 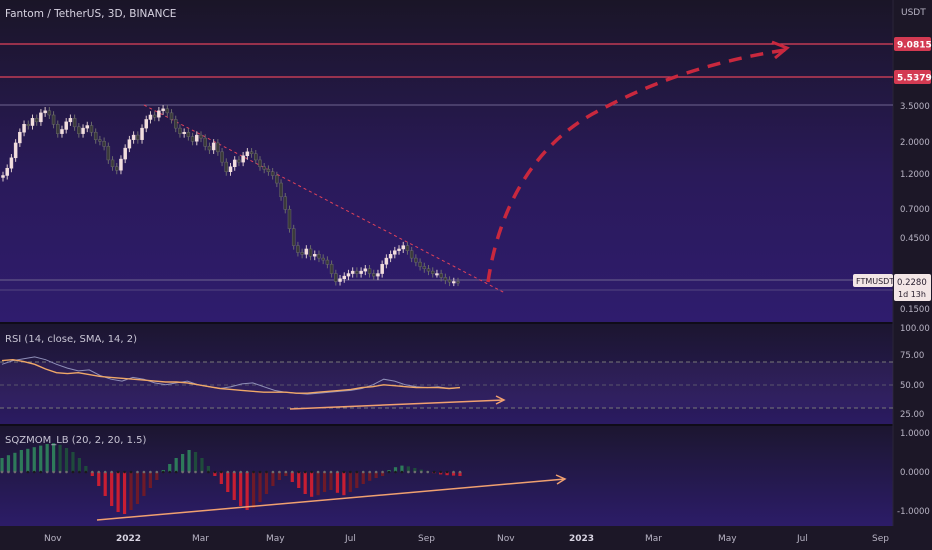 I want to click on momentum-divergence-arrowhead, so click(x=561, y=479).